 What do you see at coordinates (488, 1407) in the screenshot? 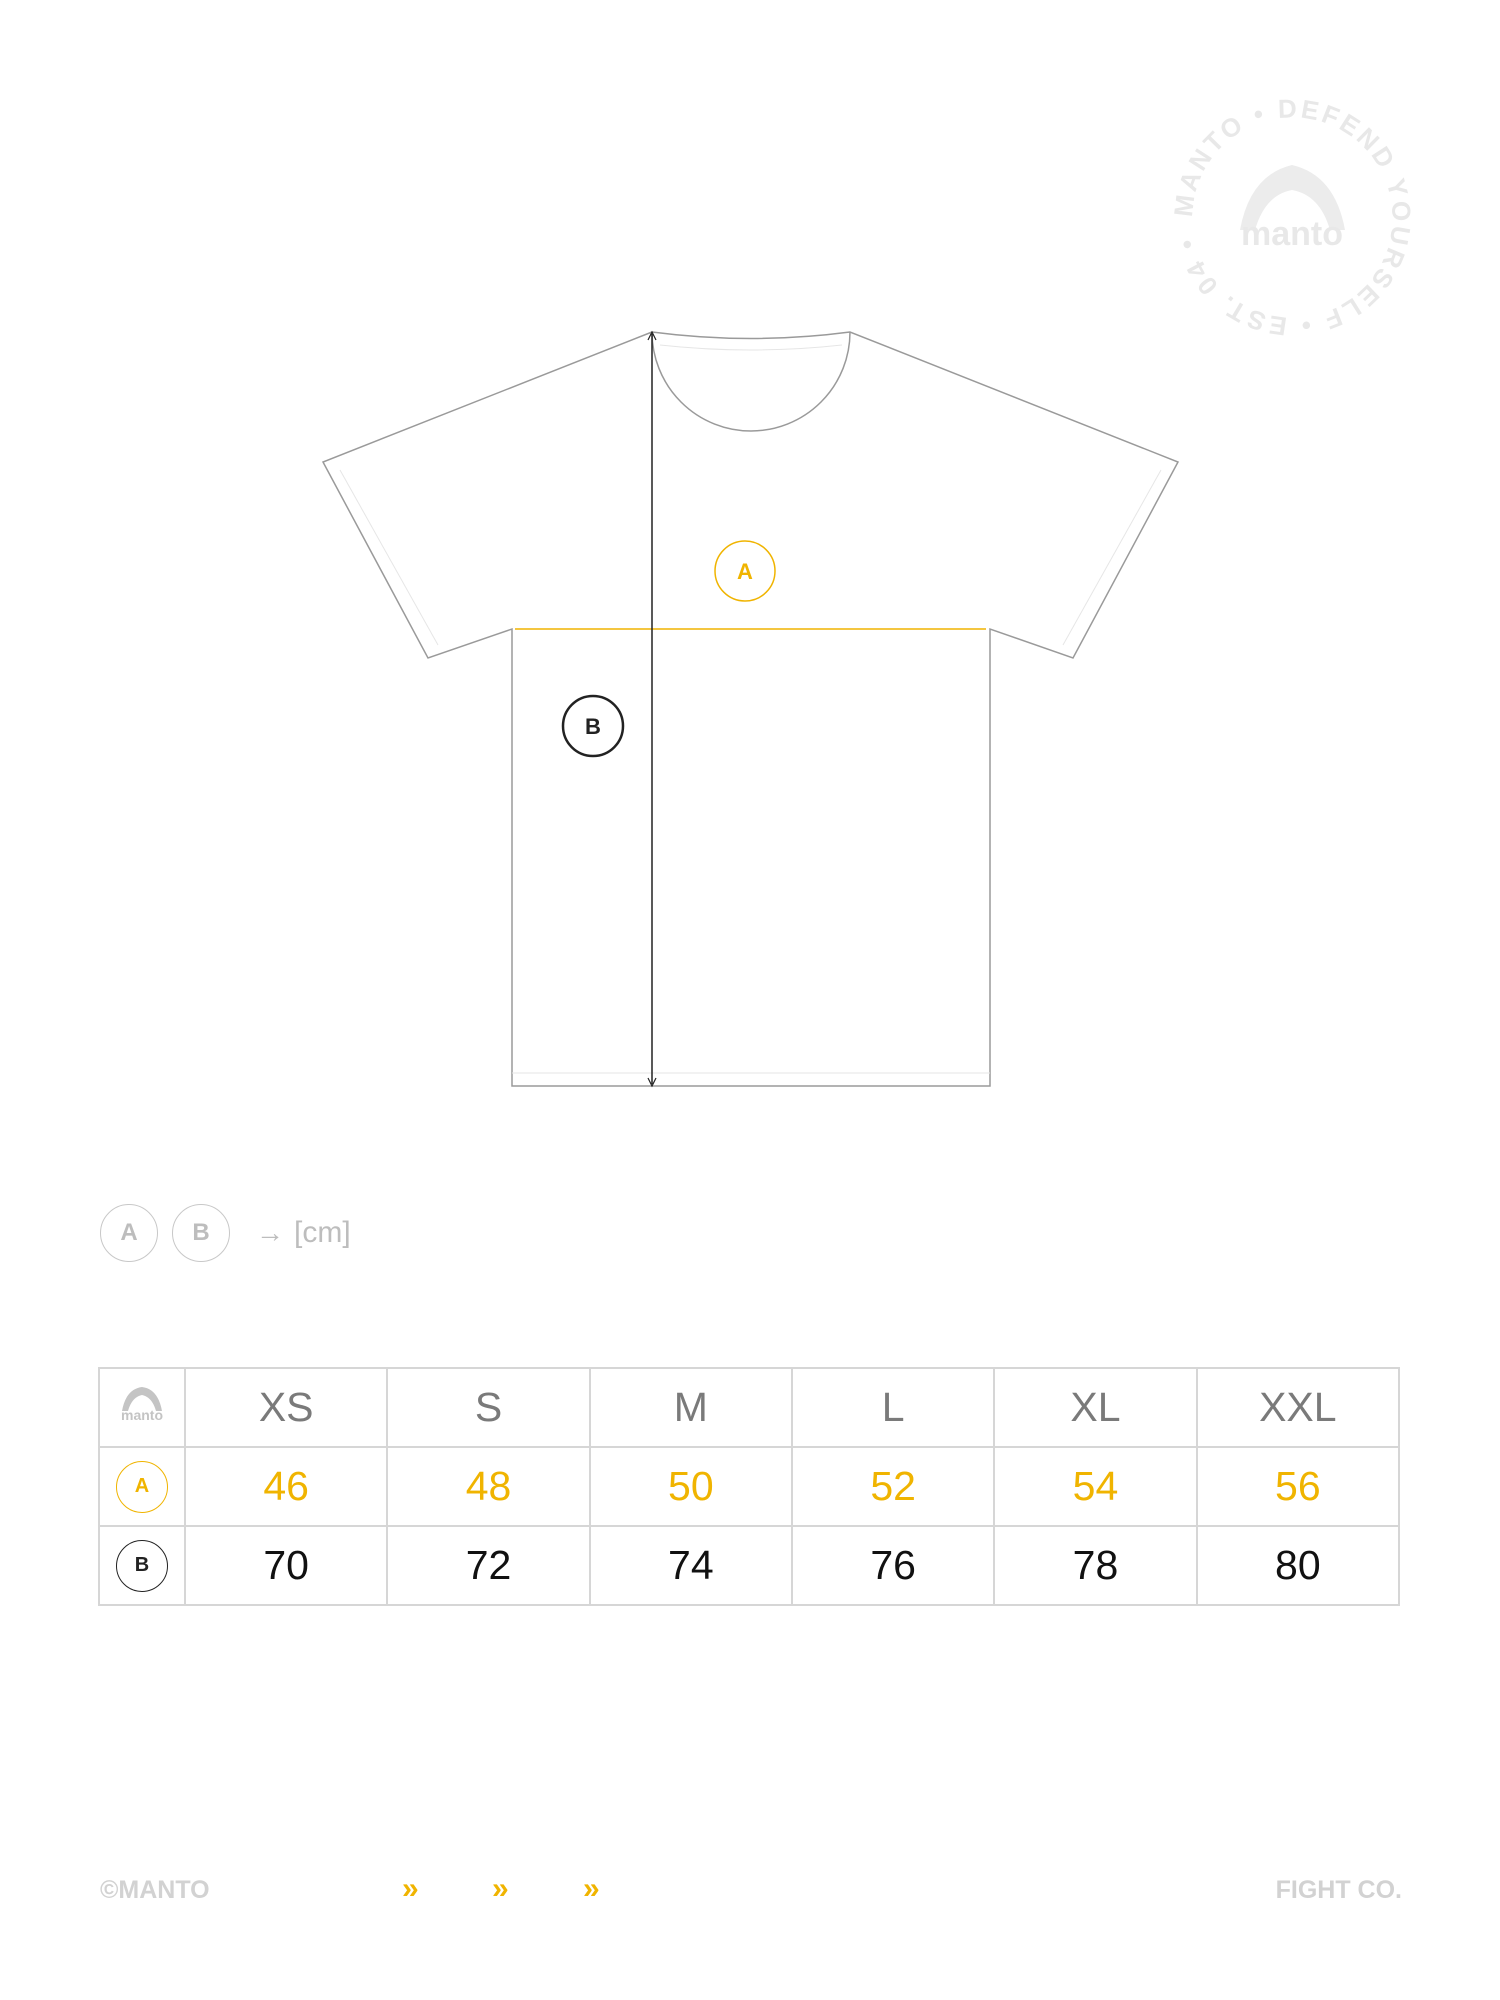
I see `size-header-s: S` at bounding box center [488, 1407].